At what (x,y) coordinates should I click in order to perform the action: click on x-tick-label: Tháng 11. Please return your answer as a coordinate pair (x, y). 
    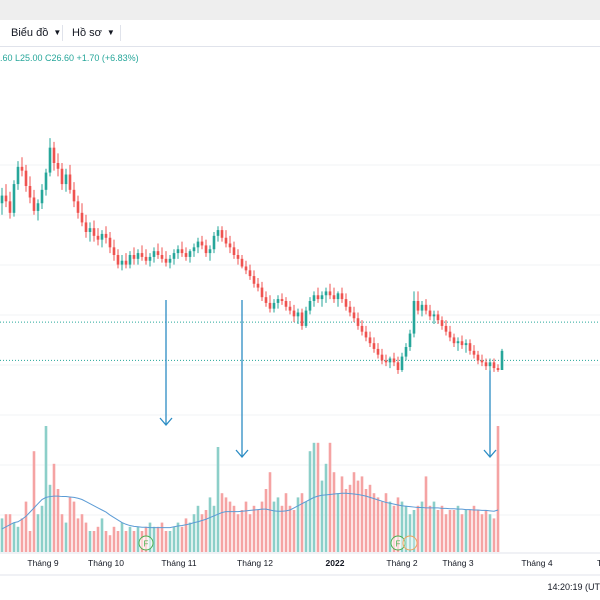
    Looking at the image, I should click on (179, 563).